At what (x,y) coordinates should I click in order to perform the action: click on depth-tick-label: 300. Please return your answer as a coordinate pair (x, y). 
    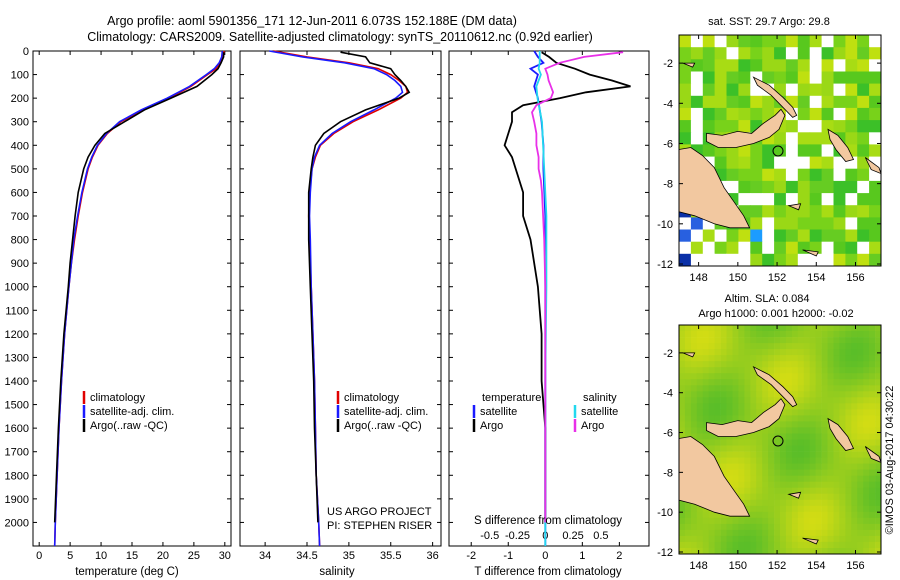
    Looking at the image, I should click on (20, 123).